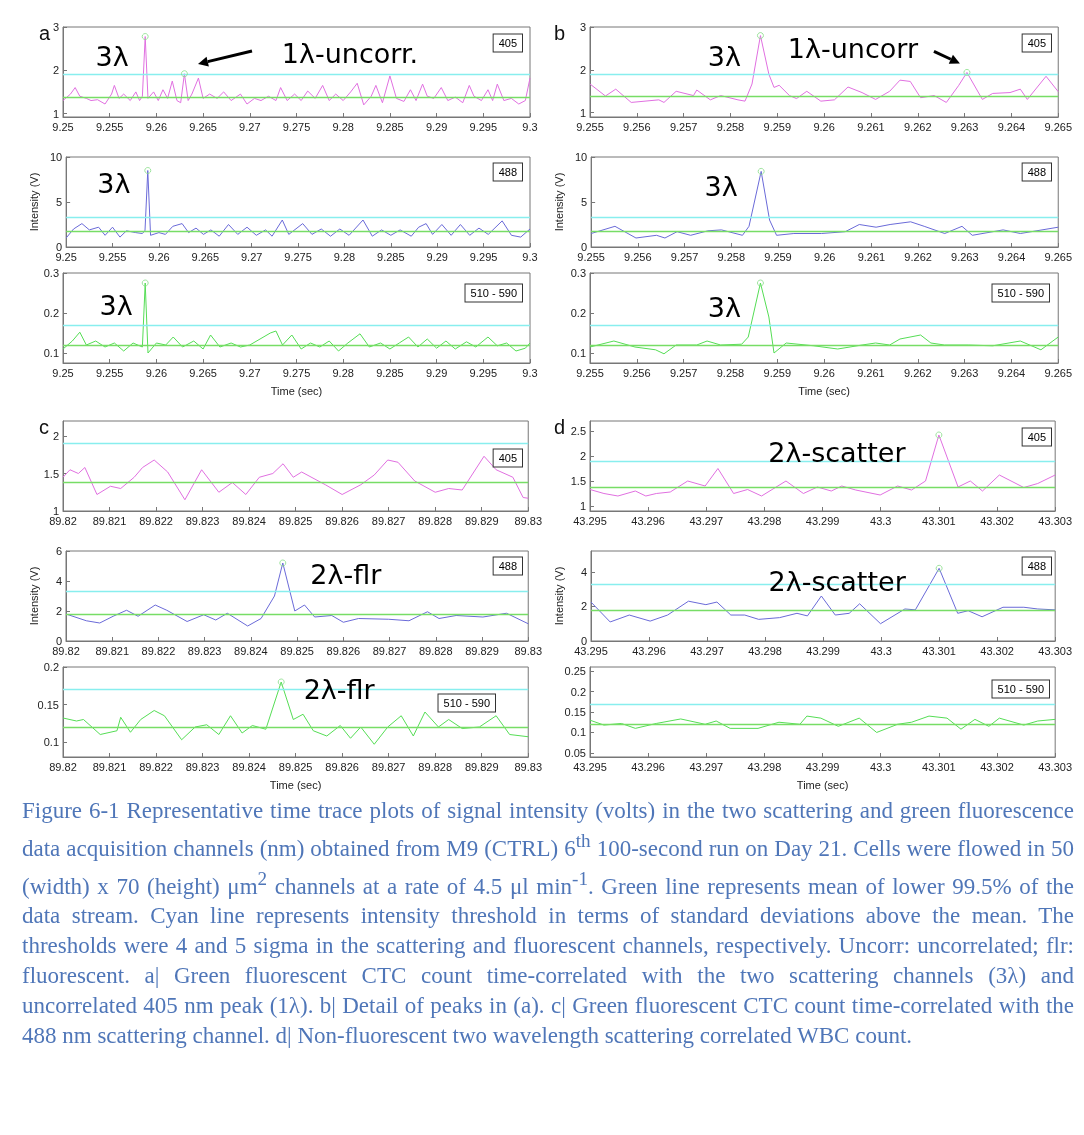 The width and height of the screenshot is (1084, 1135). I want to click on x-tick-label: 43.303, so click(1055, 650).